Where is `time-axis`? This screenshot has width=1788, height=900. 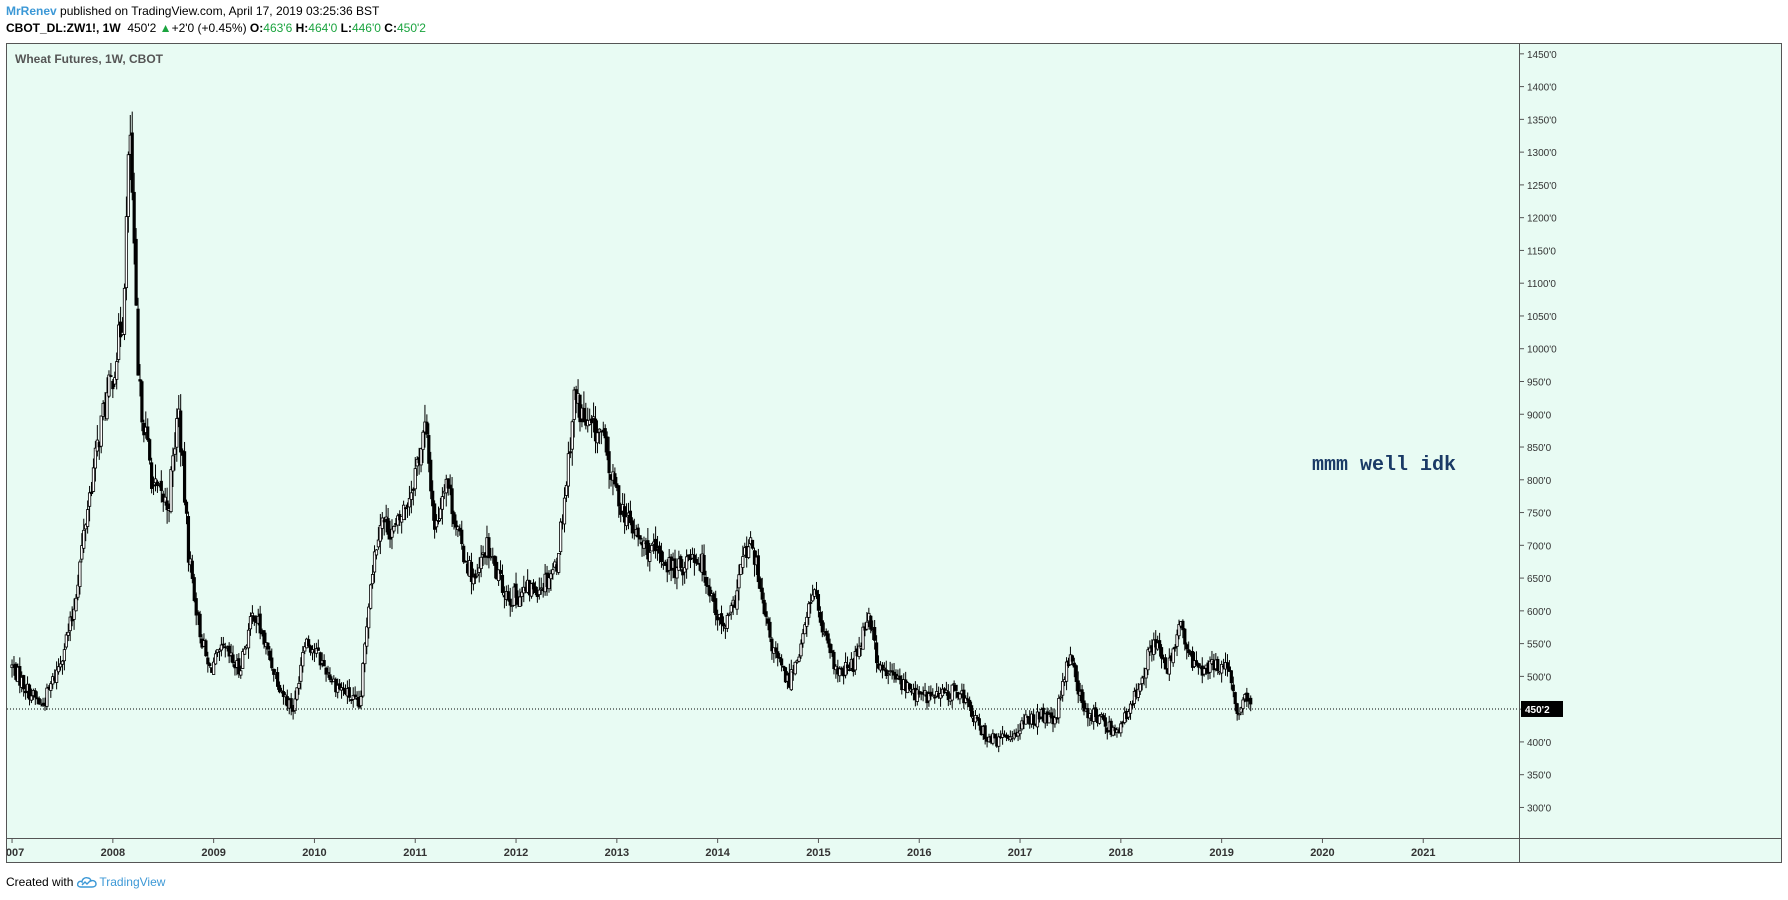
time-axis is located at coordinates (894, 850).